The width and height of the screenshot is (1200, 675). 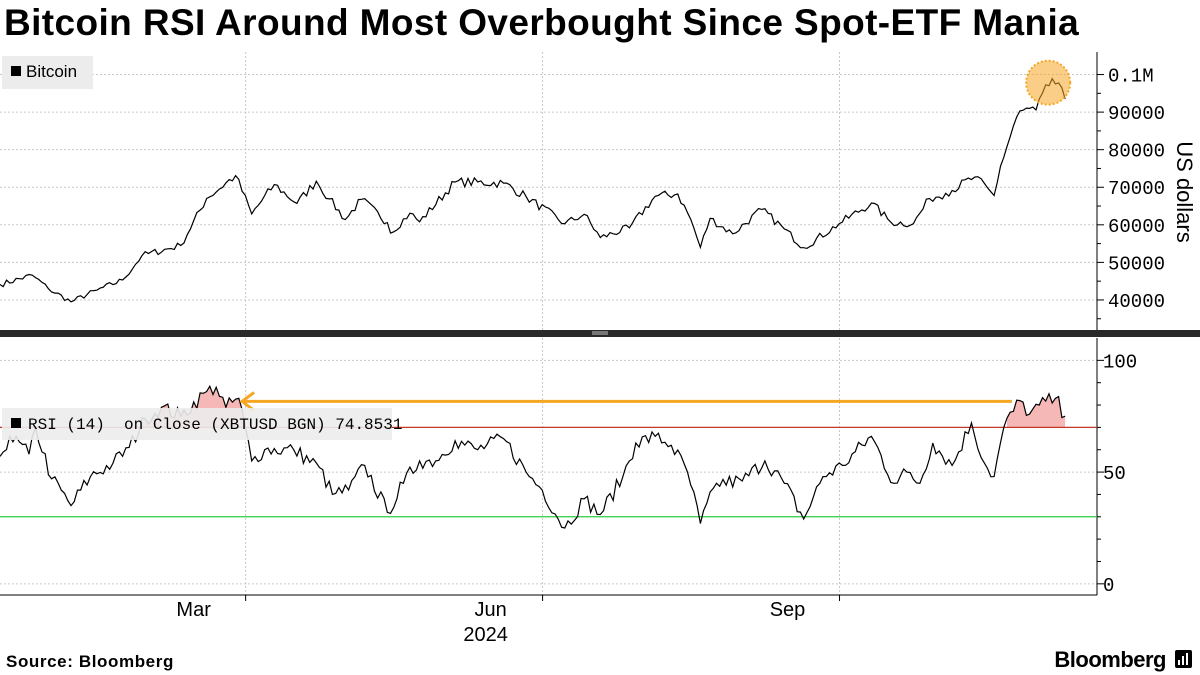 What do you see at coordinates (788, 610) in the screenshot?
I see `x-tick-label: Sep` at bounding box center [788, 610].